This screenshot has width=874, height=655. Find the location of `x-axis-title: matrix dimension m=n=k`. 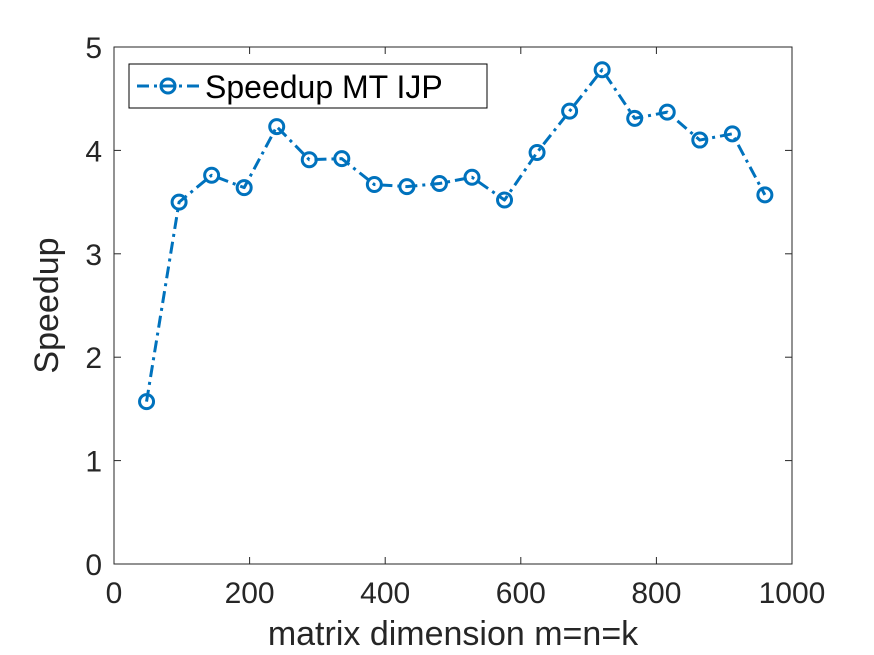

x-axis-title: matrix dimension m=n=k is located at coordinates (453, 634).